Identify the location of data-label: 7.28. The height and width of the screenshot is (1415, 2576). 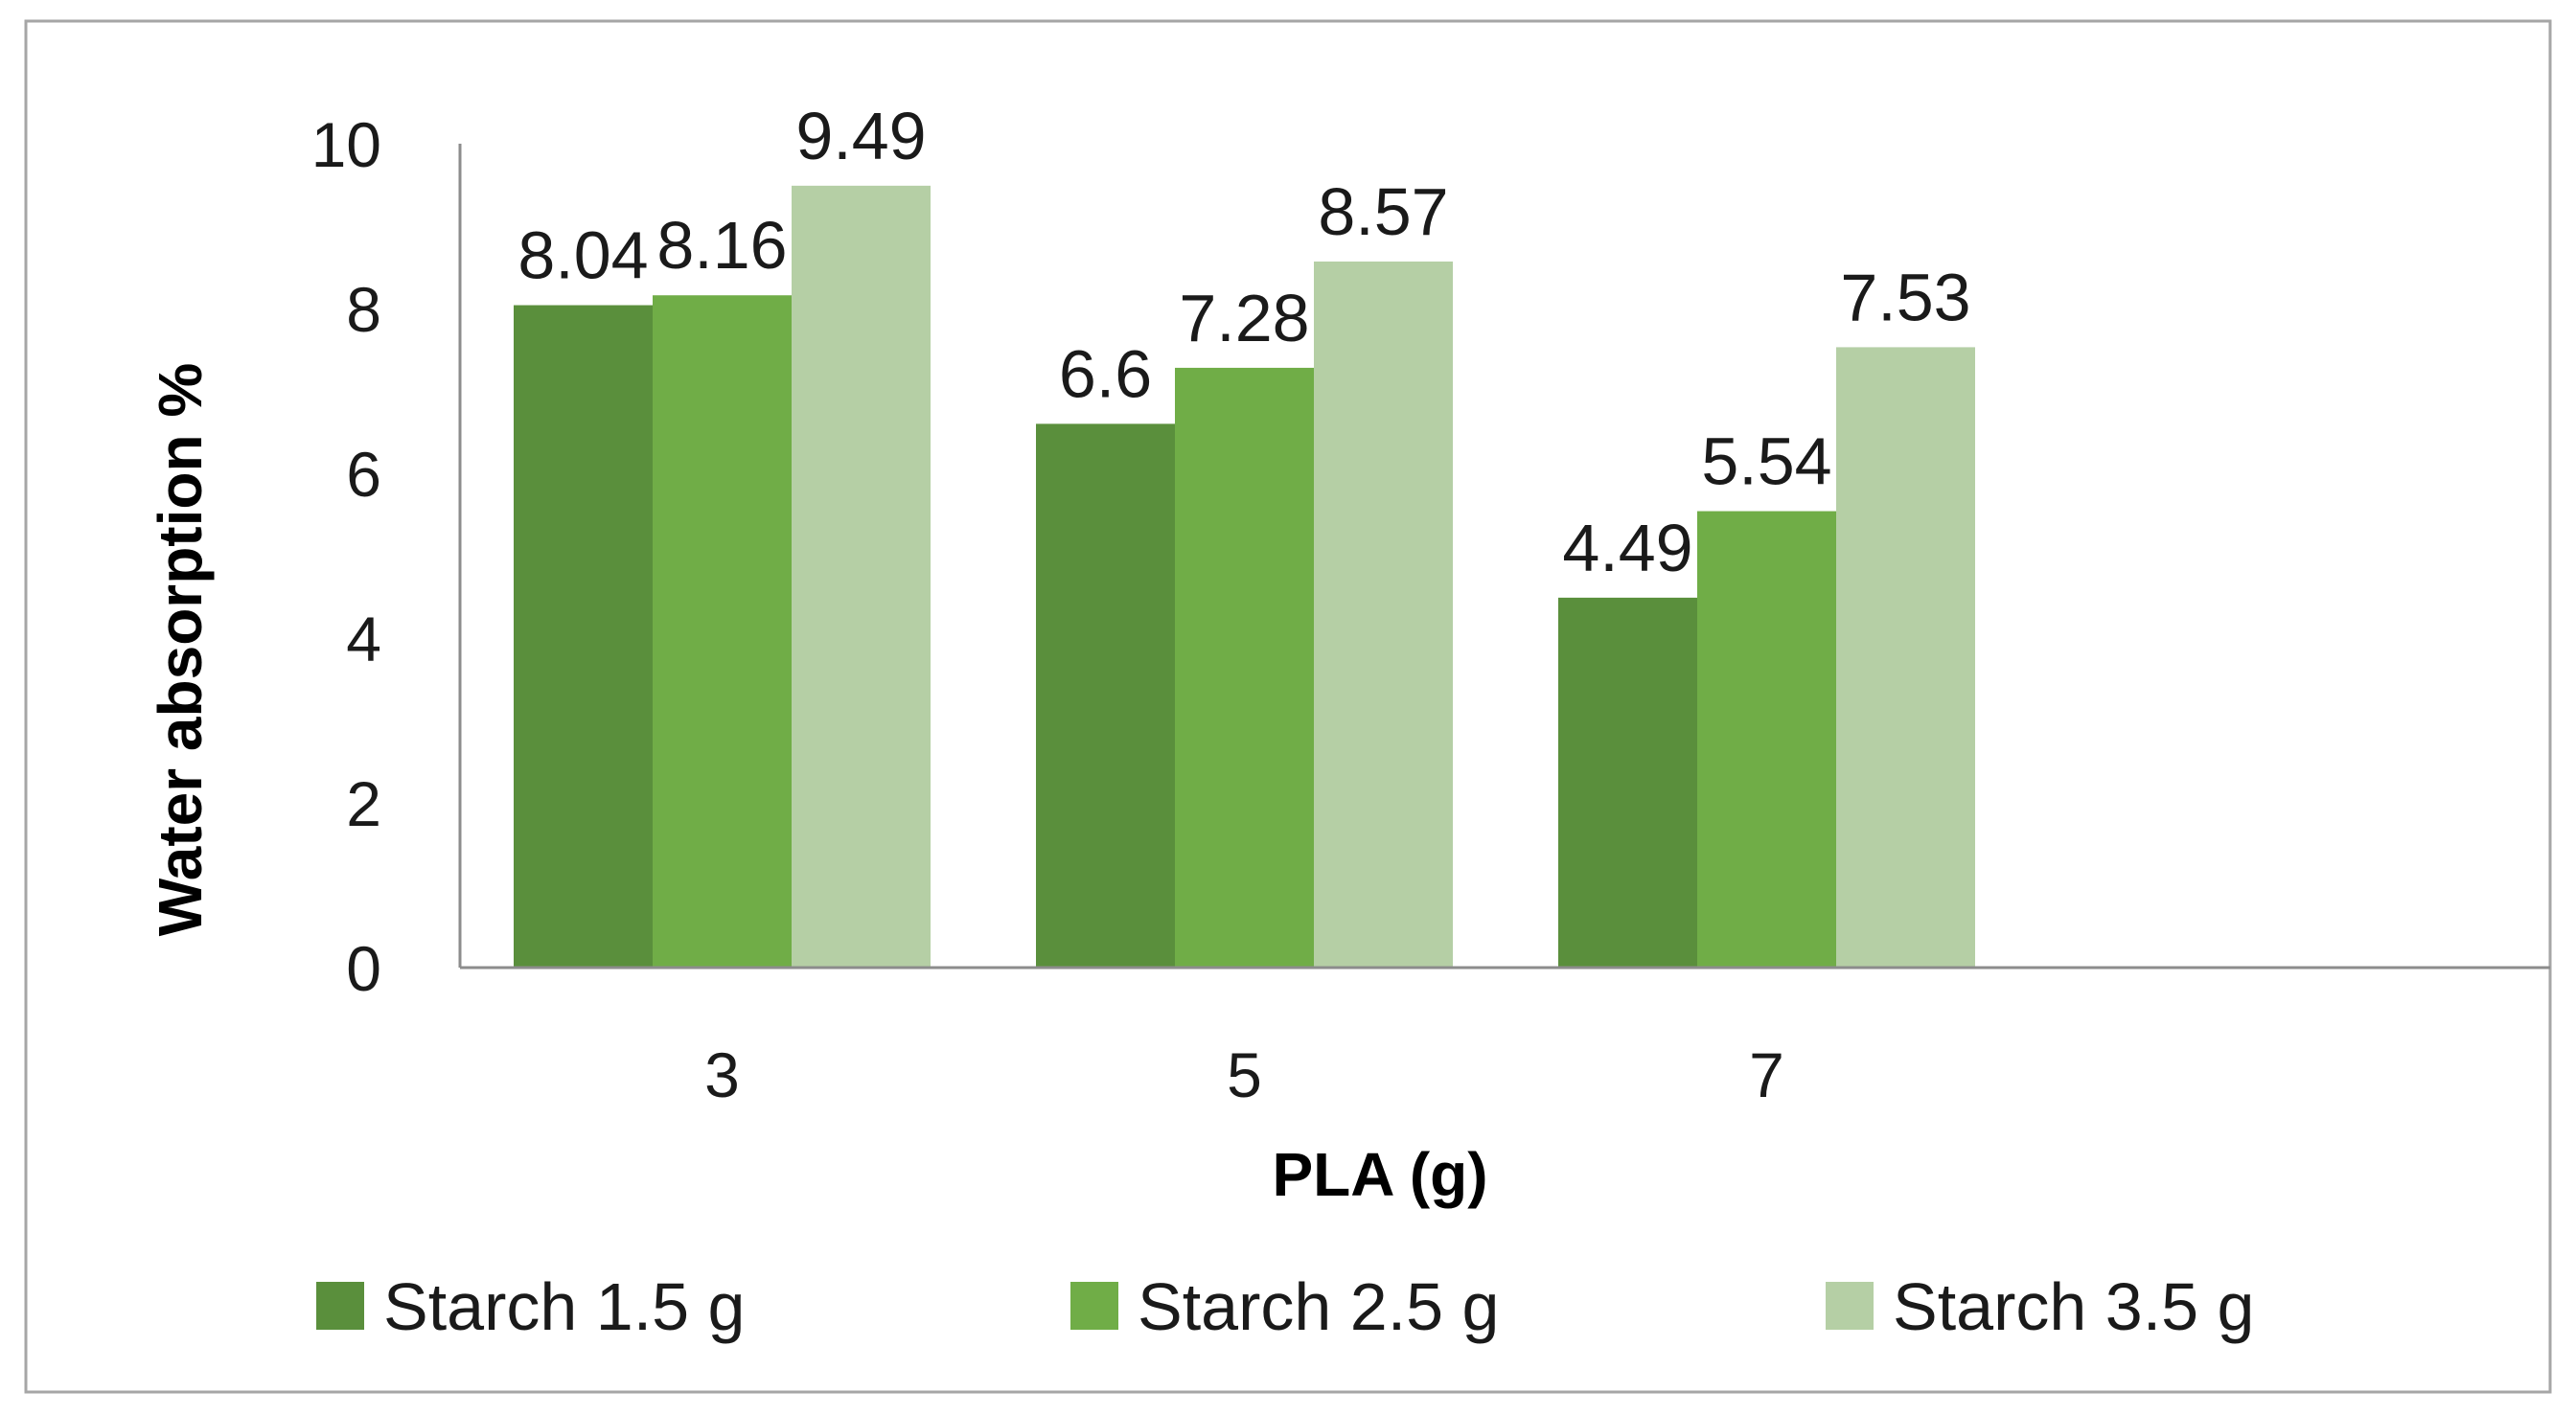
(1244, 318).